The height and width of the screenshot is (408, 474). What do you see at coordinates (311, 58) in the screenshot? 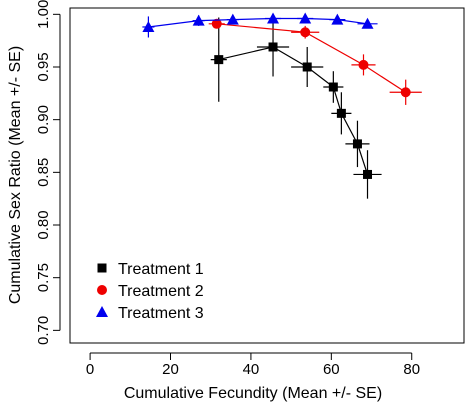
I see `series-line` at bounding box center [311, 58].